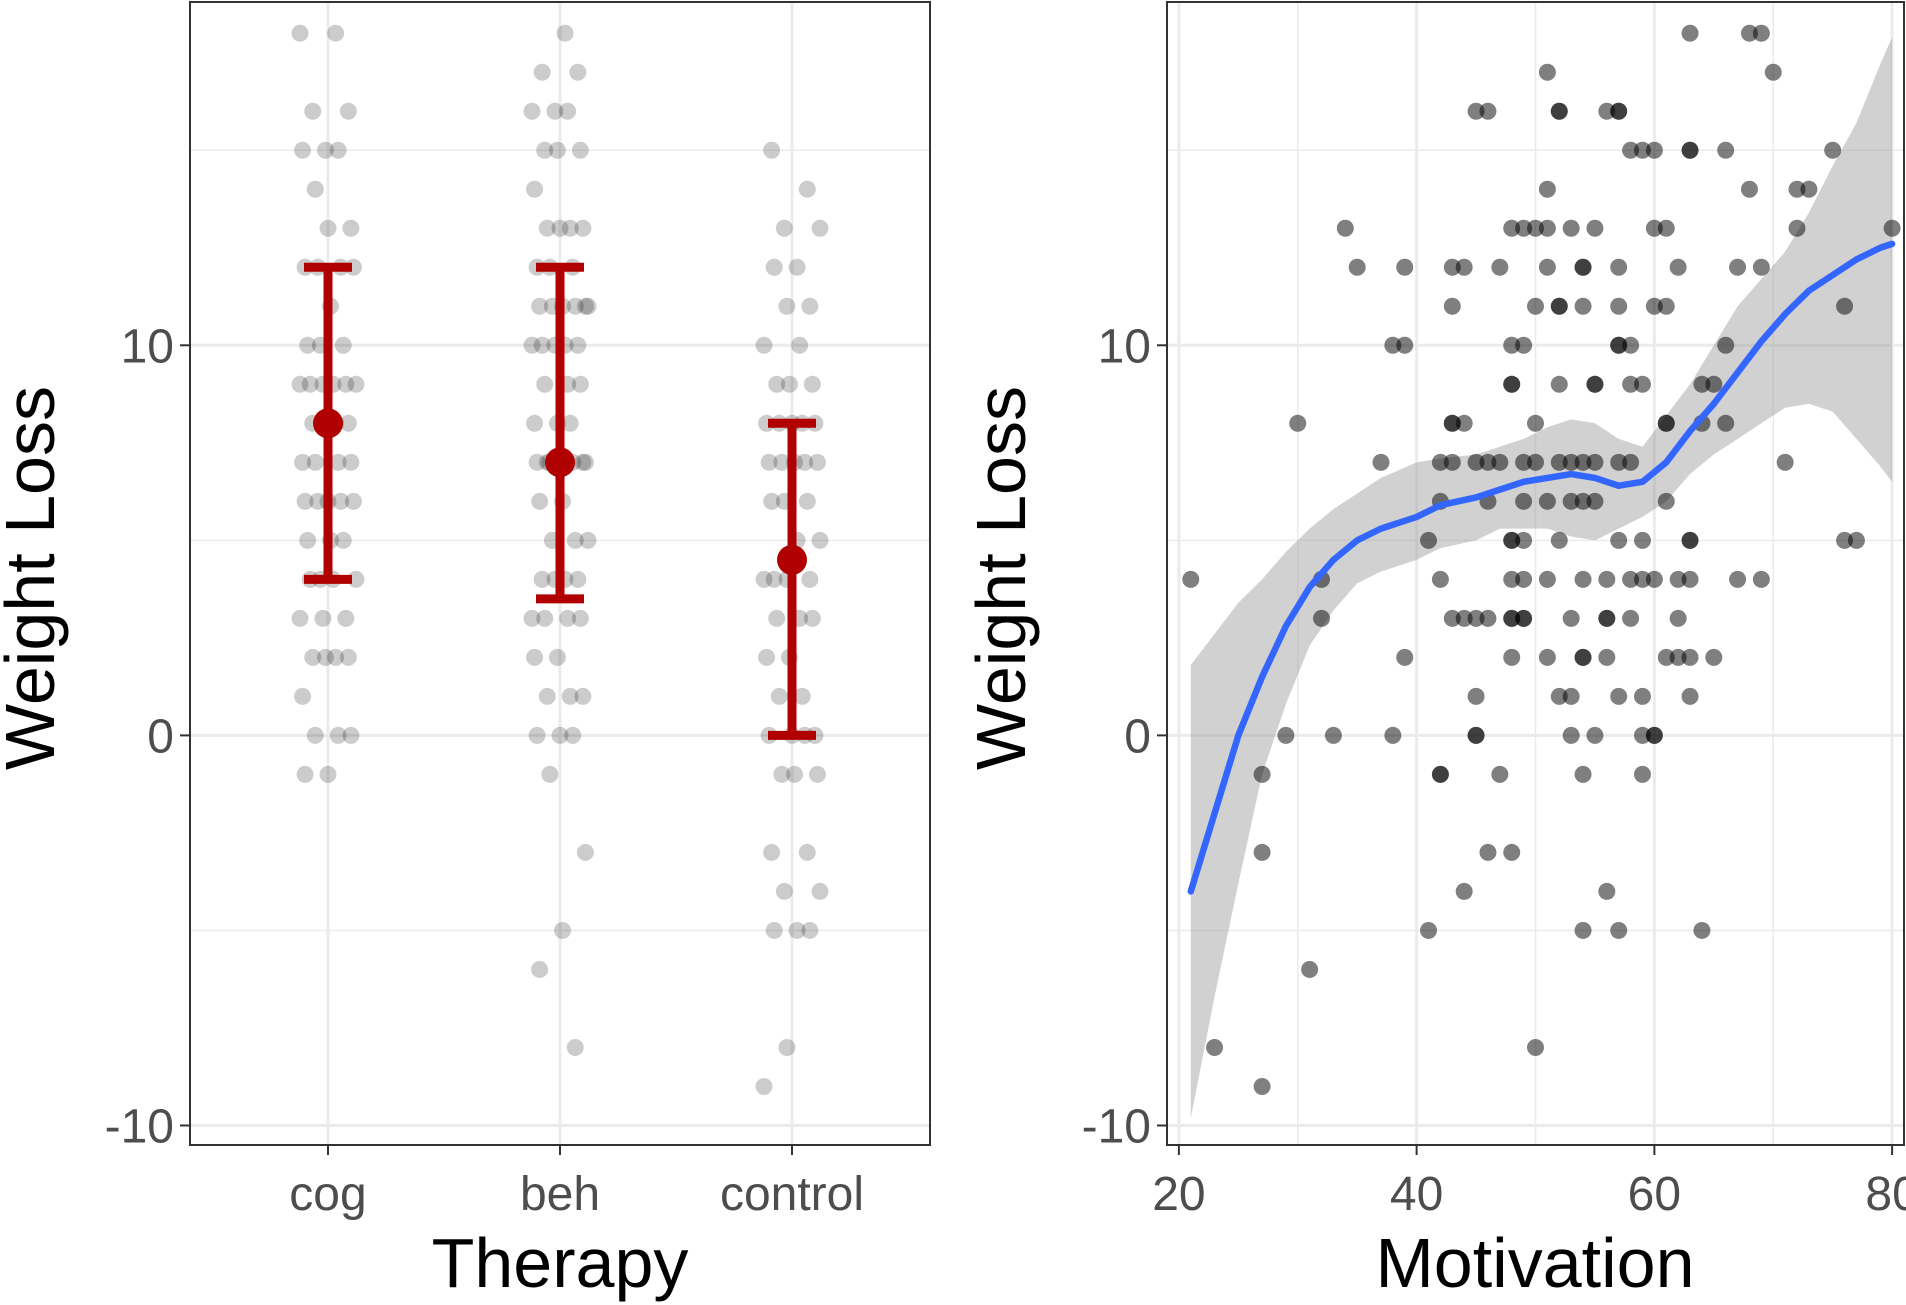 The height and width of the screenshot is (1305, 1906). I want to click on right-x-tick-label: 20, so click(1178, 1194).